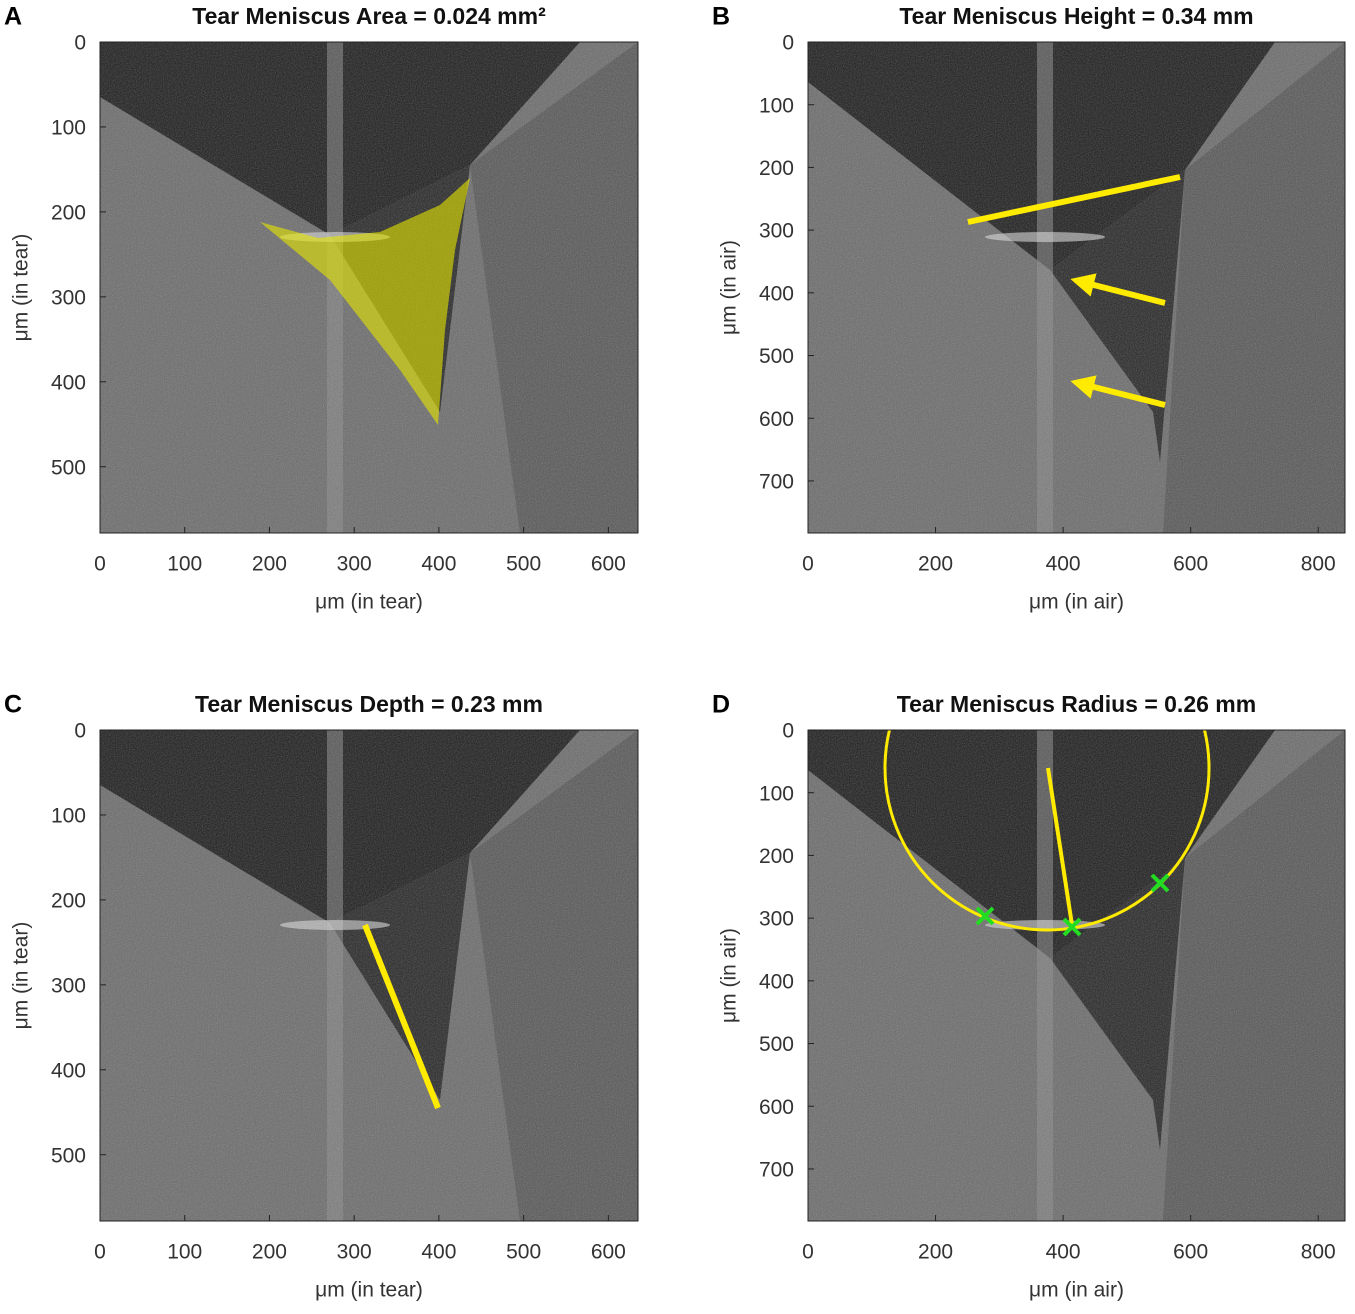  What do you see at coordinates (1060, 846) in the screenshot?
I see `radius-line` at bounding box center [1060, 846].